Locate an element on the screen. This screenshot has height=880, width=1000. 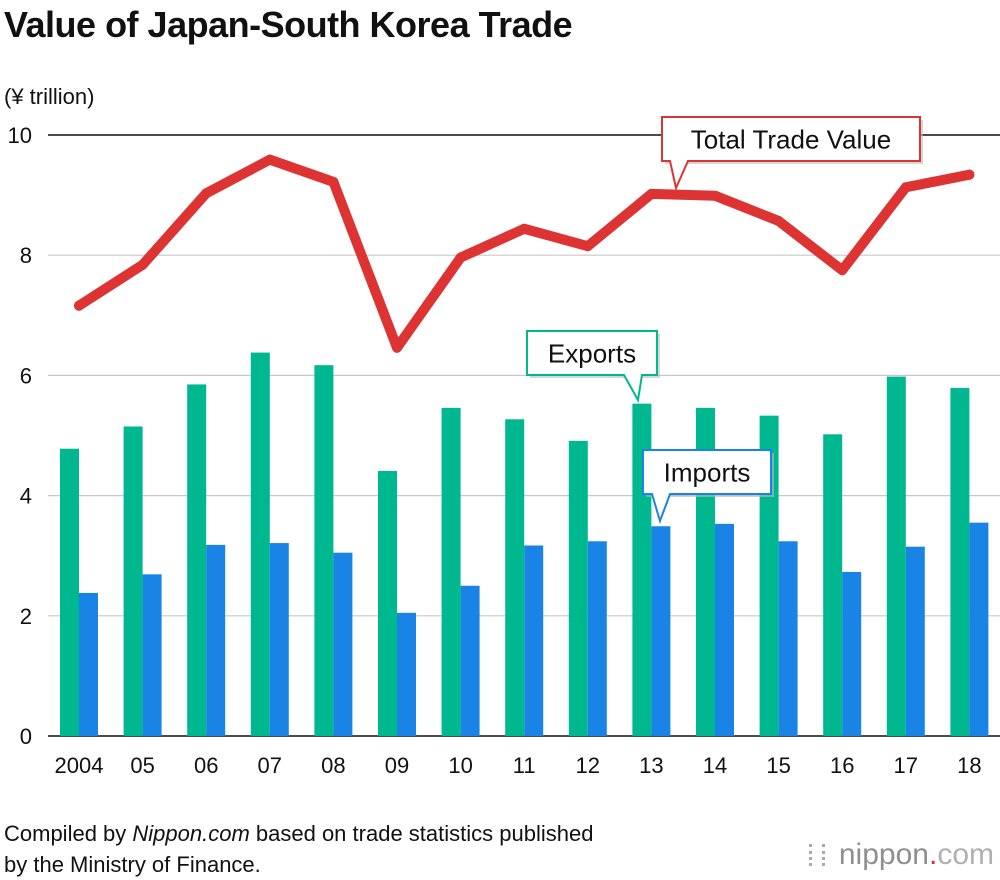
imports-callout: Imports is located at coordinates (708, 487).